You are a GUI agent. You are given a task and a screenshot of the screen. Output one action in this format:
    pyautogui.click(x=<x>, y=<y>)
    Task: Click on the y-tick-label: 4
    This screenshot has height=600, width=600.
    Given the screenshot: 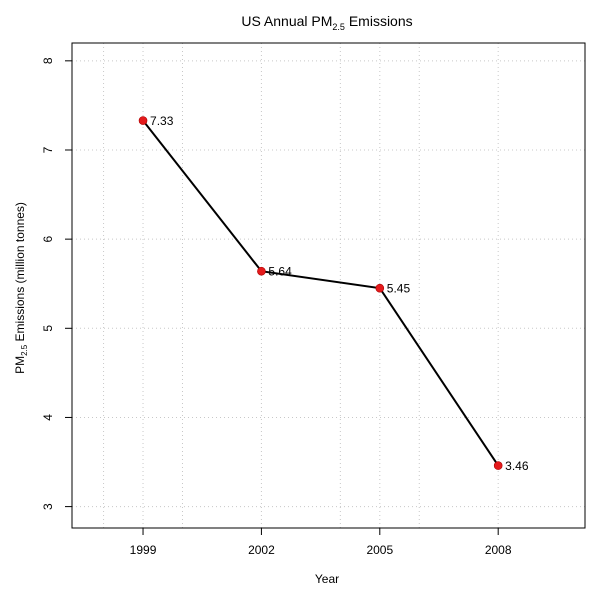 What is the action you would take?
    pyautogui.click(x=48, y=417)
    